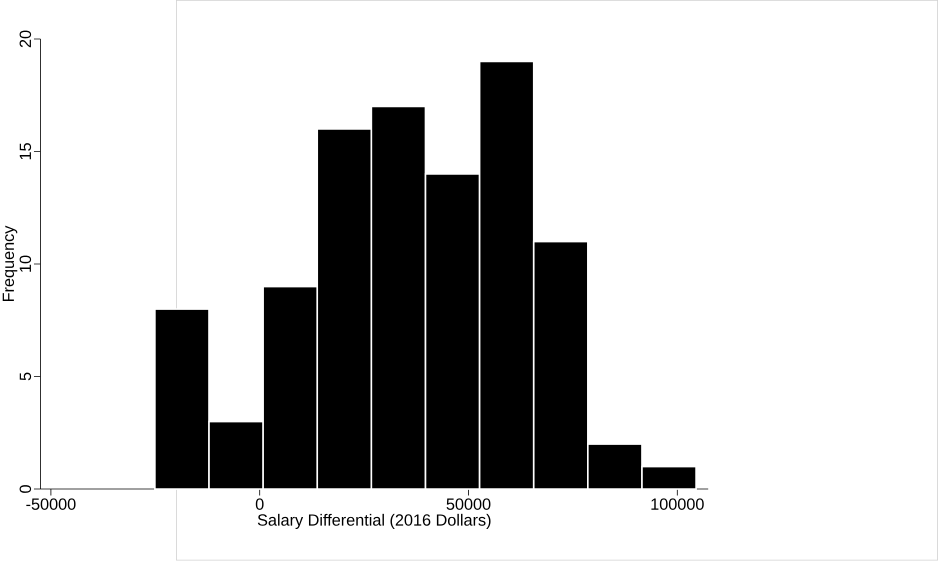 The height and width of the screenshot is (561, 938). Describe the element at coordinates (677, 504) in the screenshot. I see `x-tick-label: 100000` at that location.